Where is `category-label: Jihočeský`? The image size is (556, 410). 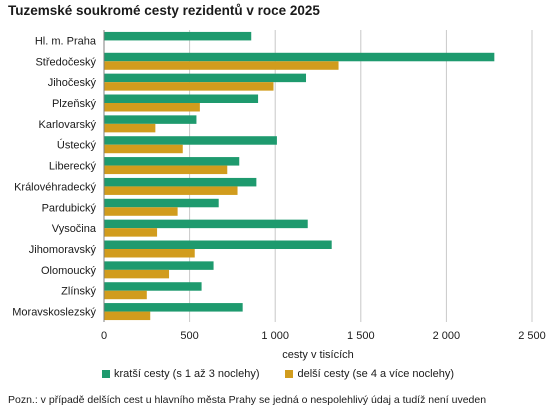 category-label: Jihočeský is located at coordinates (72, 83).